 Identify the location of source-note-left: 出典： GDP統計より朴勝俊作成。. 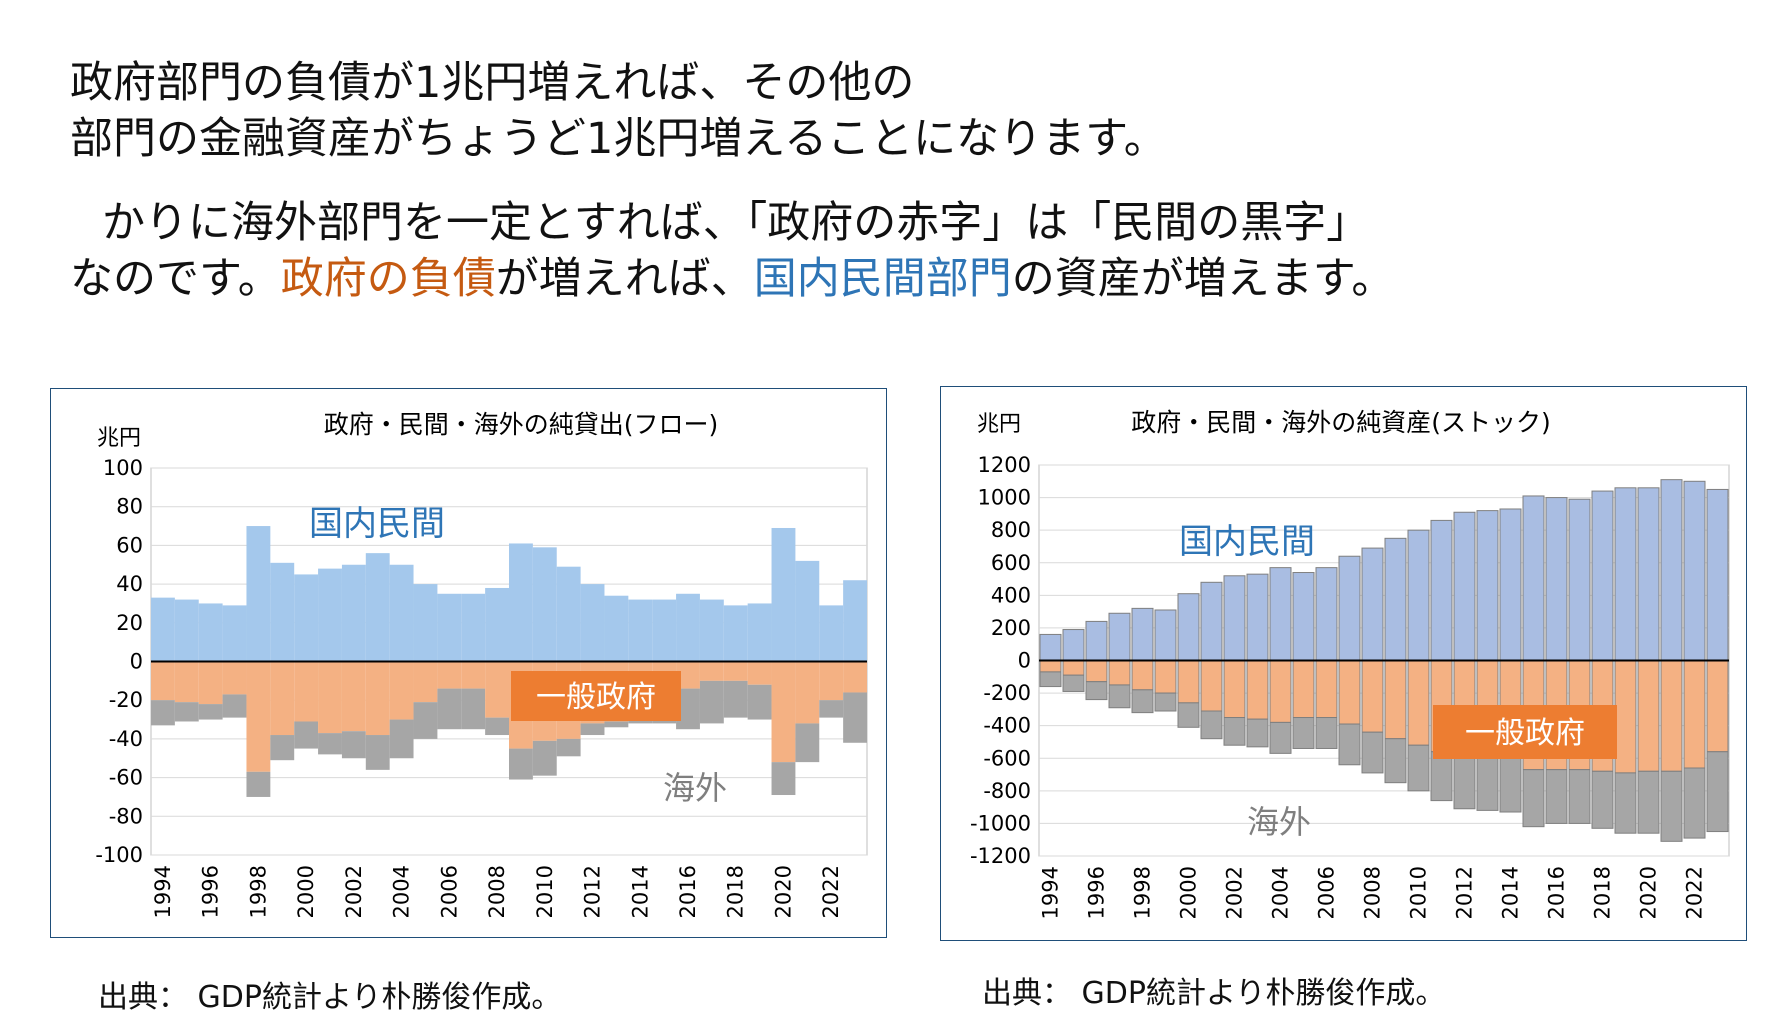
(330, 997).